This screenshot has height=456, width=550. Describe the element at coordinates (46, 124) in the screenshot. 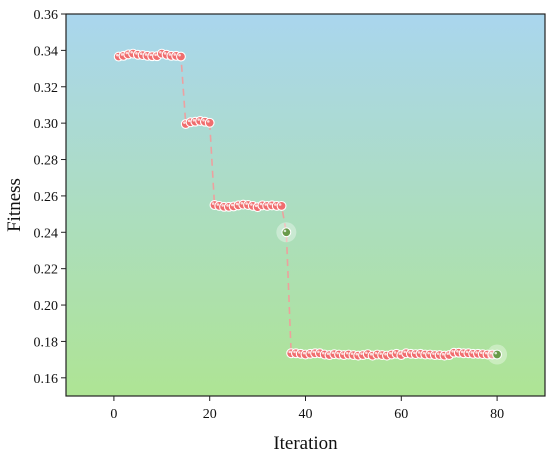

I see `y-tick-label: 0.30` at that location.